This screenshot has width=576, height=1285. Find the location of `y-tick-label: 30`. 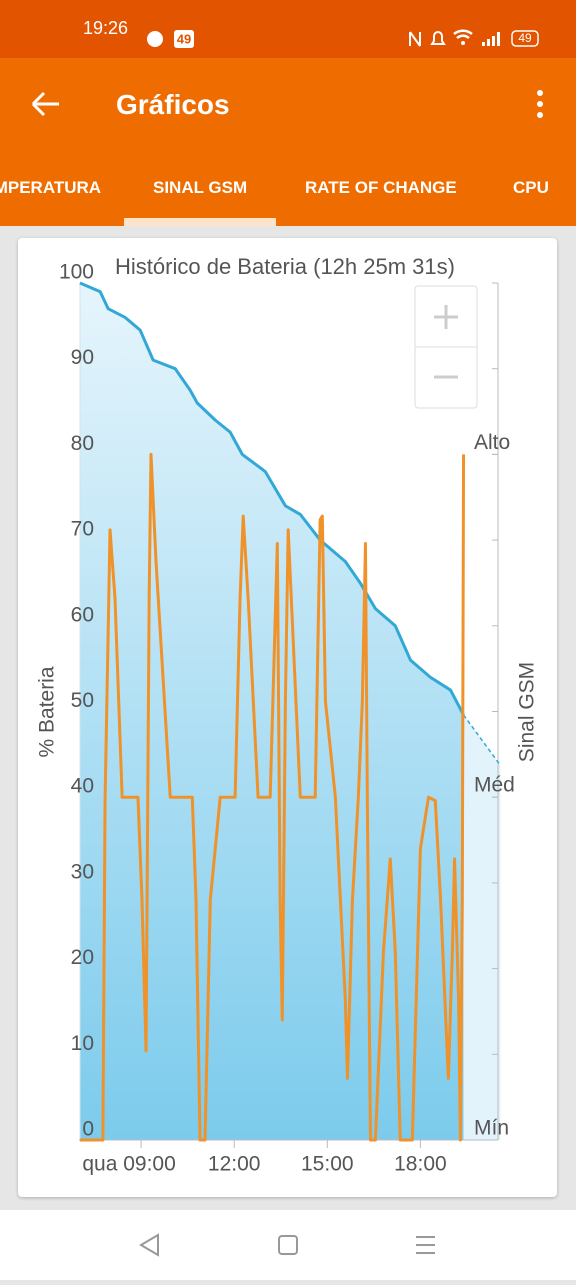

y-tick-label: 30 is located at coordinates (82, 871).